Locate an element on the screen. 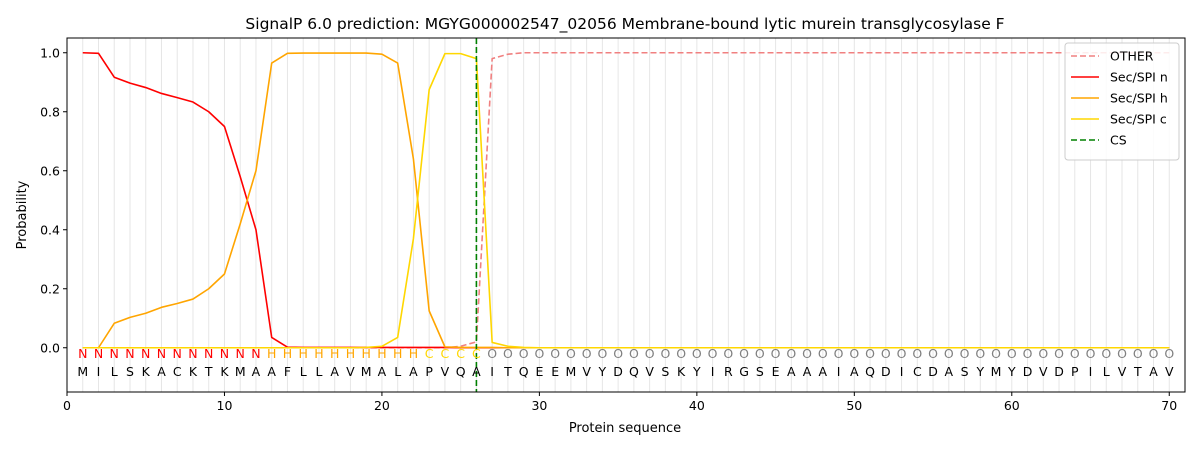 This screenshot has width=1200, height=454. x-tick-label: 60 is located at coordinates (1012, 405).